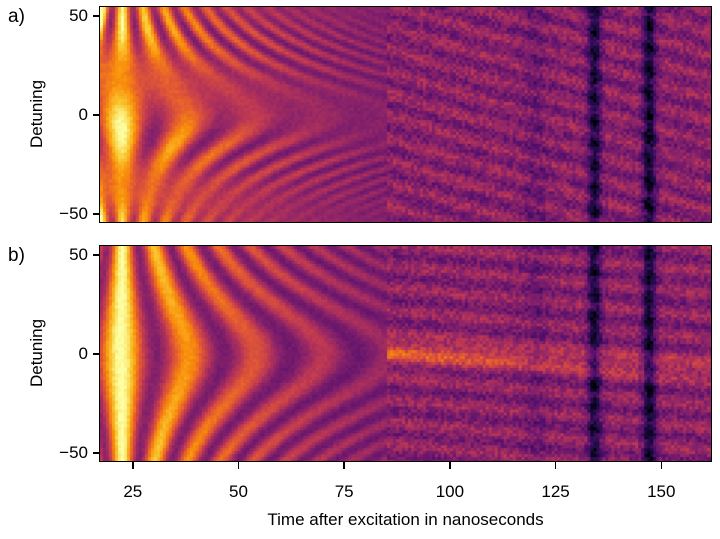 The height and width of the screenshot is (539, 720). What do you see at coordinates (238, 491) in the screenshot?
I see `xtick-label-50: 50` at bounding box center [238, 491].